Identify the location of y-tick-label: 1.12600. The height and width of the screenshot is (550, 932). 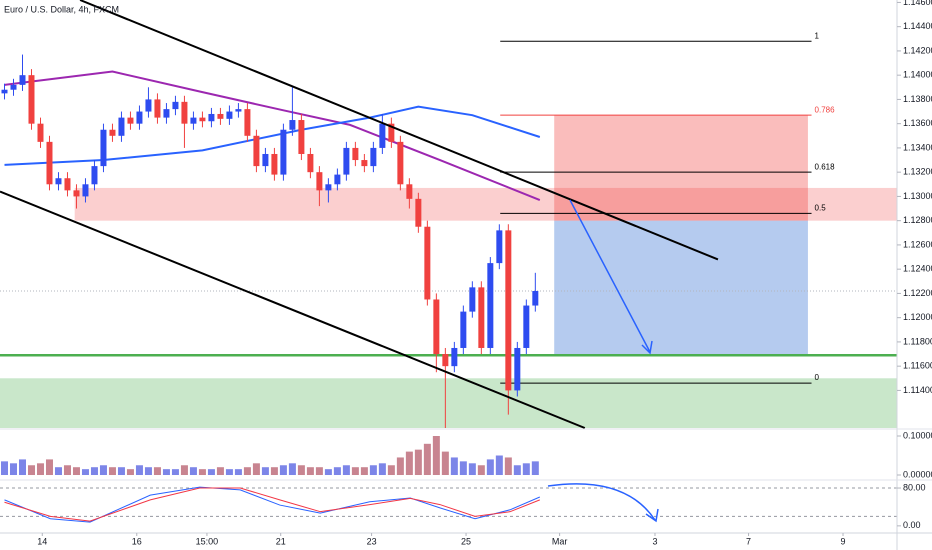
(917, 244).